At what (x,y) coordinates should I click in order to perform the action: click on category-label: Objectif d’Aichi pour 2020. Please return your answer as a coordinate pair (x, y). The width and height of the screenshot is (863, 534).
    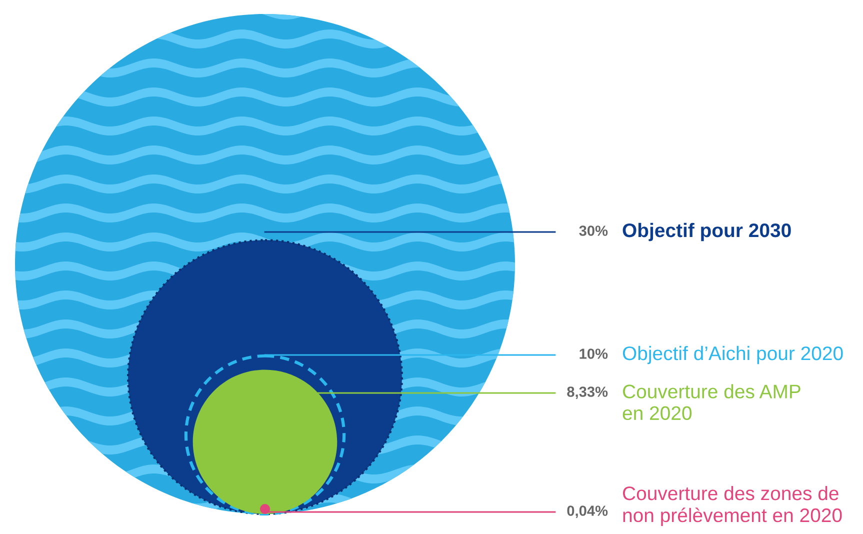
    Looking at the image, I should click on (732, 355).